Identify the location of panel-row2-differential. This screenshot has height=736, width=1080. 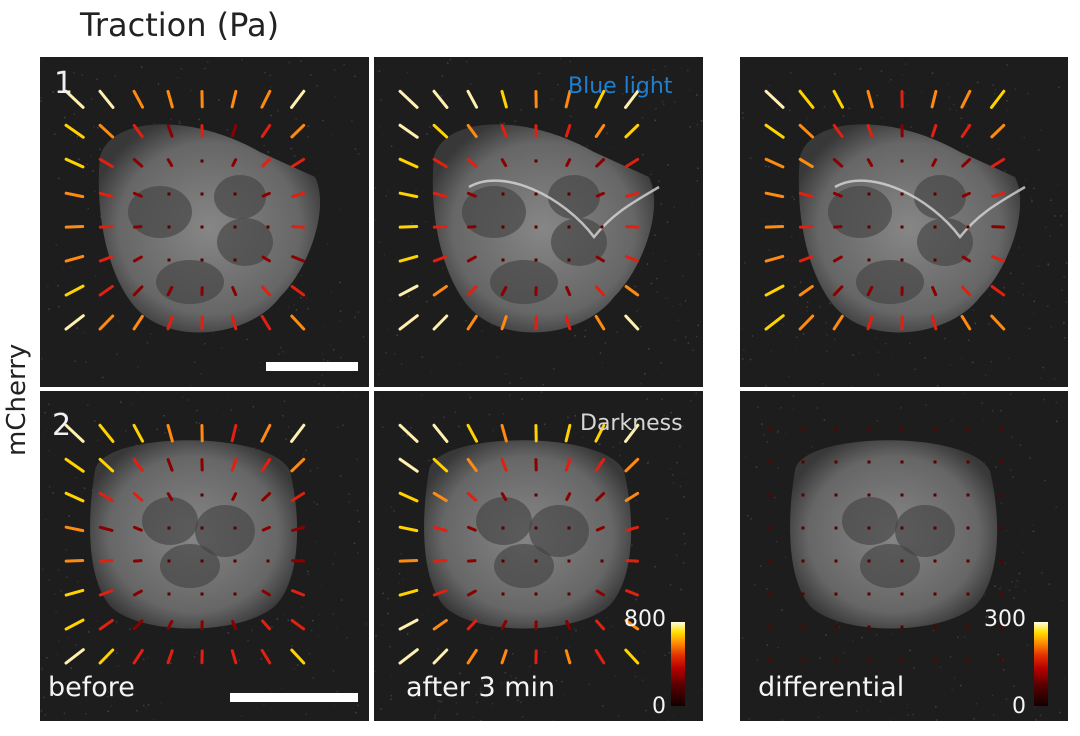
(904, 556).